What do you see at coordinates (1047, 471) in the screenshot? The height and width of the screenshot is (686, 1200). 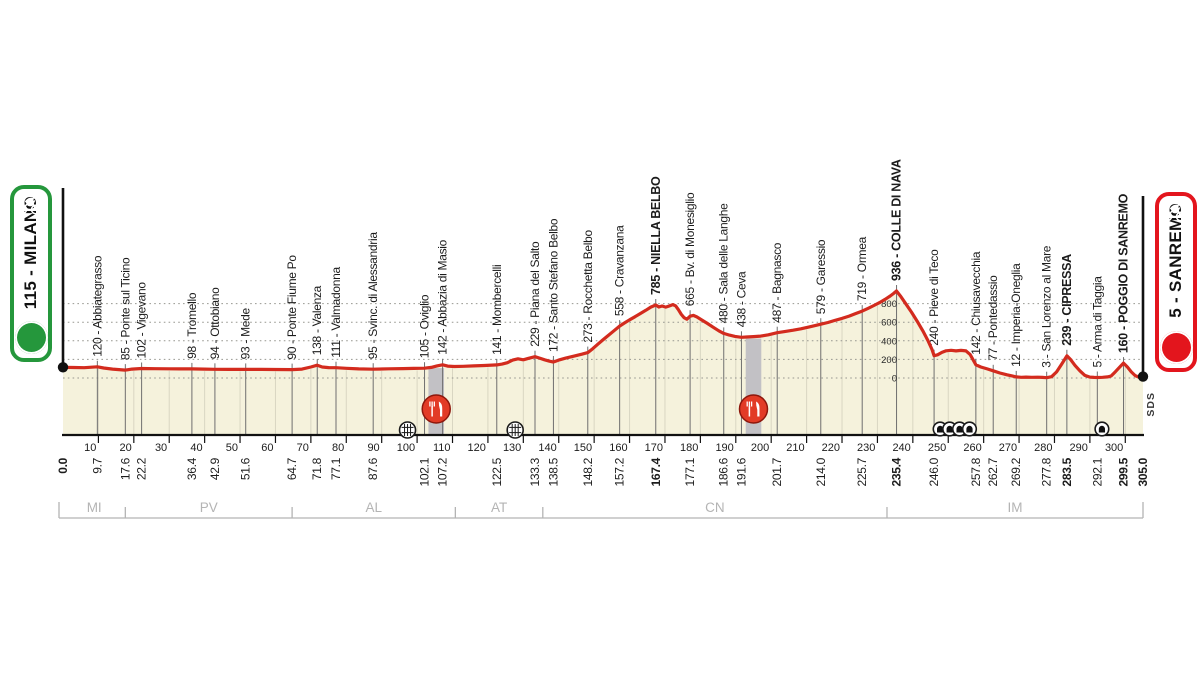 I see `distance-label: 277.8` at bounding box center [1047, 471].